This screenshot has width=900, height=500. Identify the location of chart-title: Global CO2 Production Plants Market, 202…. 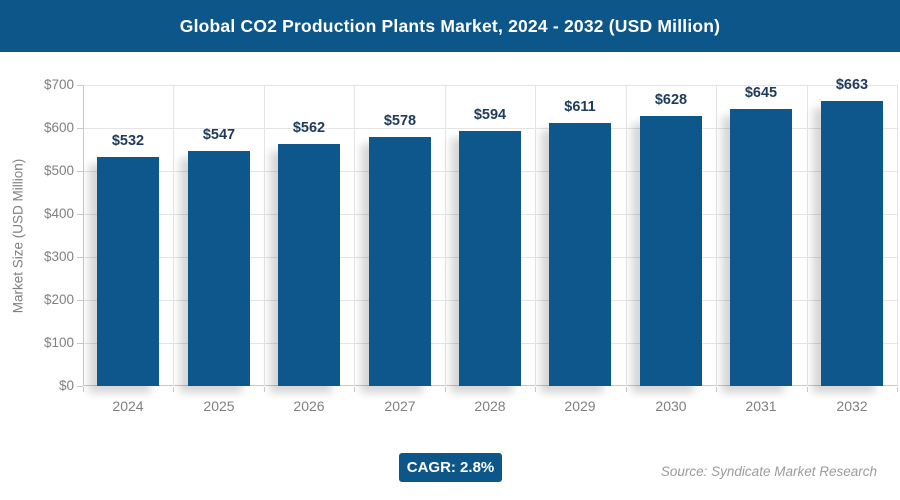
(450, 26).